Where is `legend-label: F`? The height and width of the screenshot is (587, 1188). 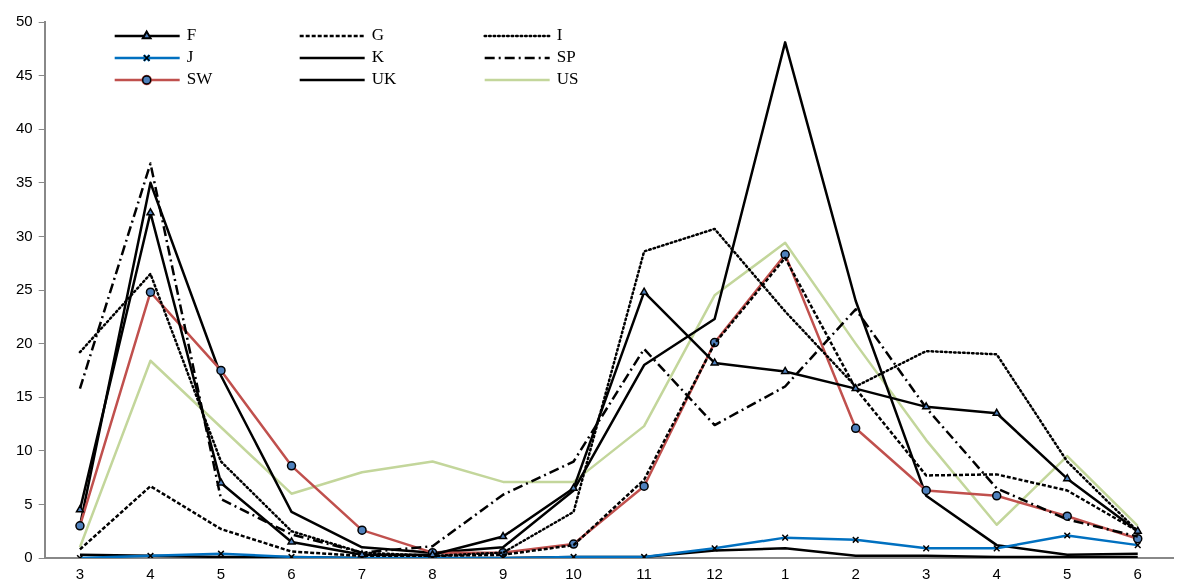 legend-label: F is located at coordinates (191, 35).